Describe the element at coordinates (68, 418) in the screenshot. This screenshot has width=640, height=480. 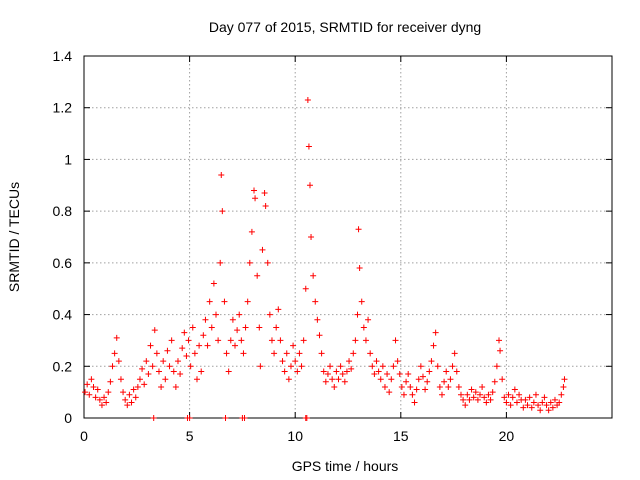
I see `y-tick-label: 0` at that location.